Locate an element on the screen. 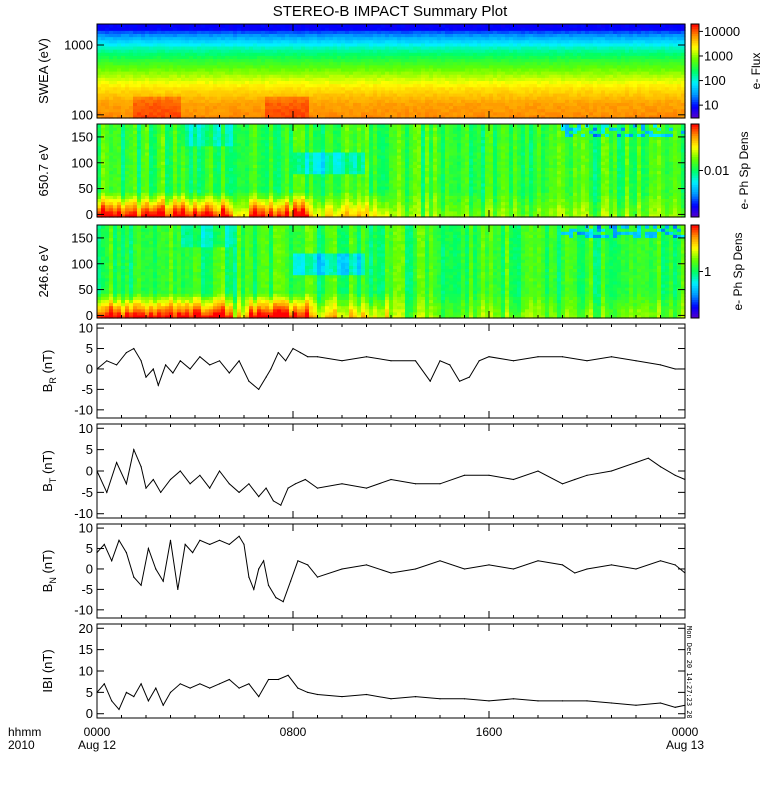 The height and width of the screenshot is (785, 780). heatmap-cells-swea is located at coordinates (391, 71).